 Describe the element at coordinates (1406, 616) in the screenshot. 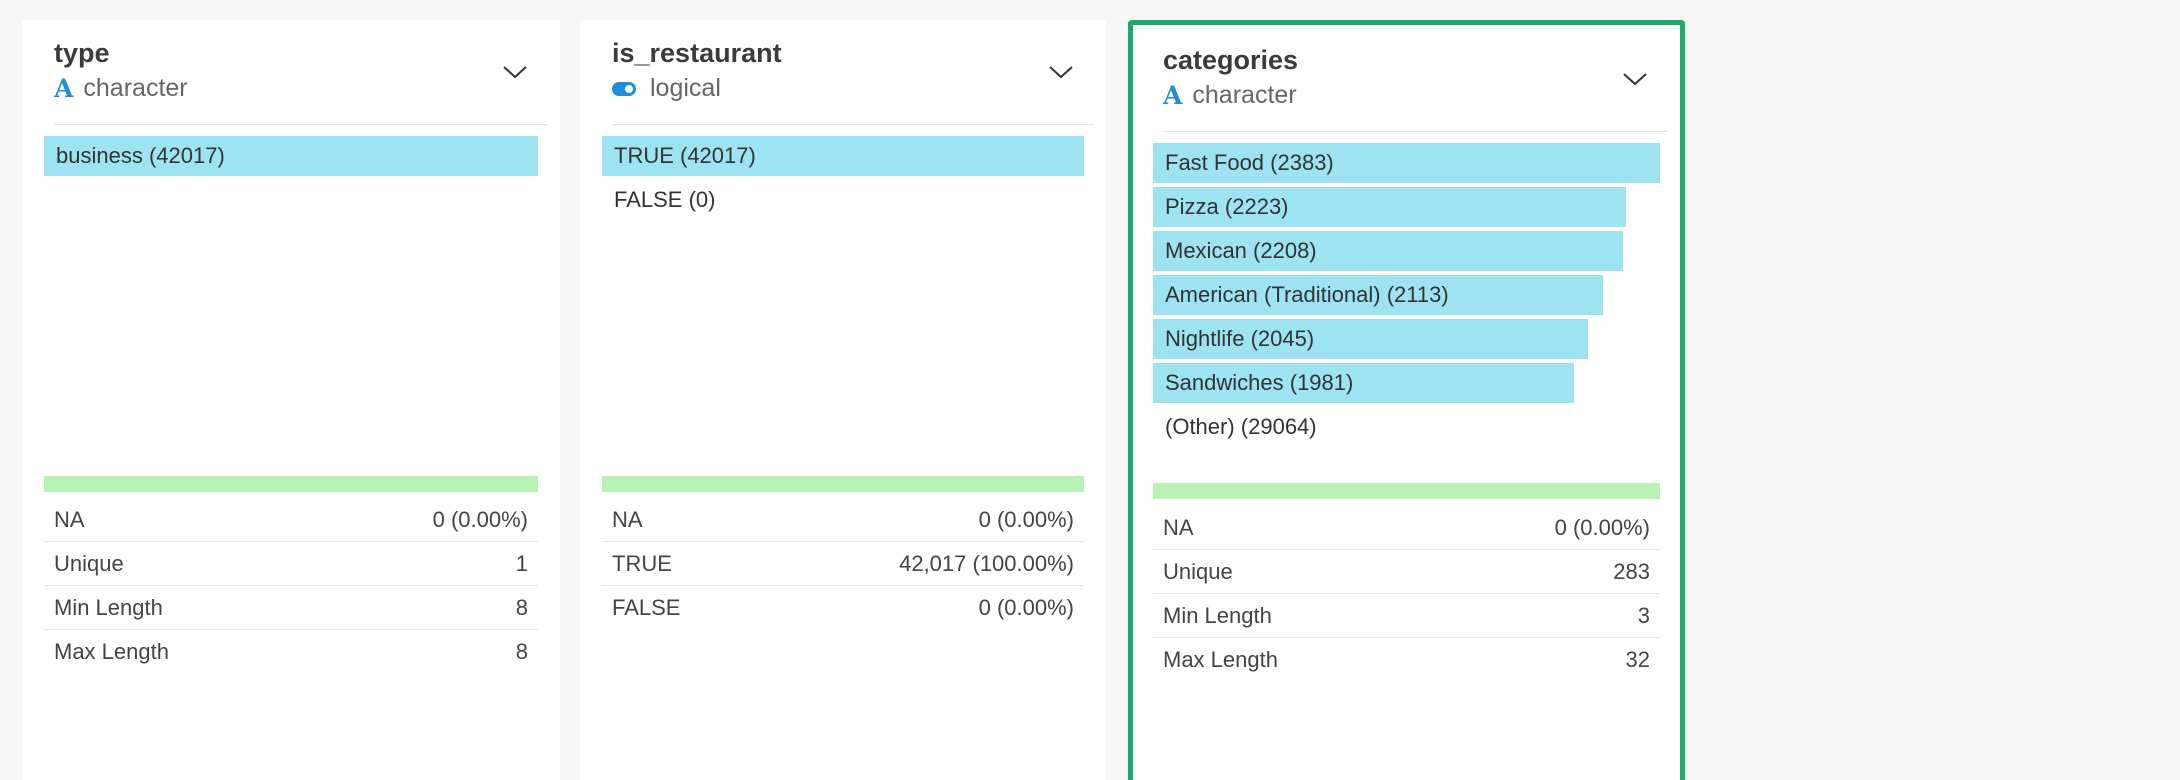

I see `stat-row: Min Length 3` at that location.